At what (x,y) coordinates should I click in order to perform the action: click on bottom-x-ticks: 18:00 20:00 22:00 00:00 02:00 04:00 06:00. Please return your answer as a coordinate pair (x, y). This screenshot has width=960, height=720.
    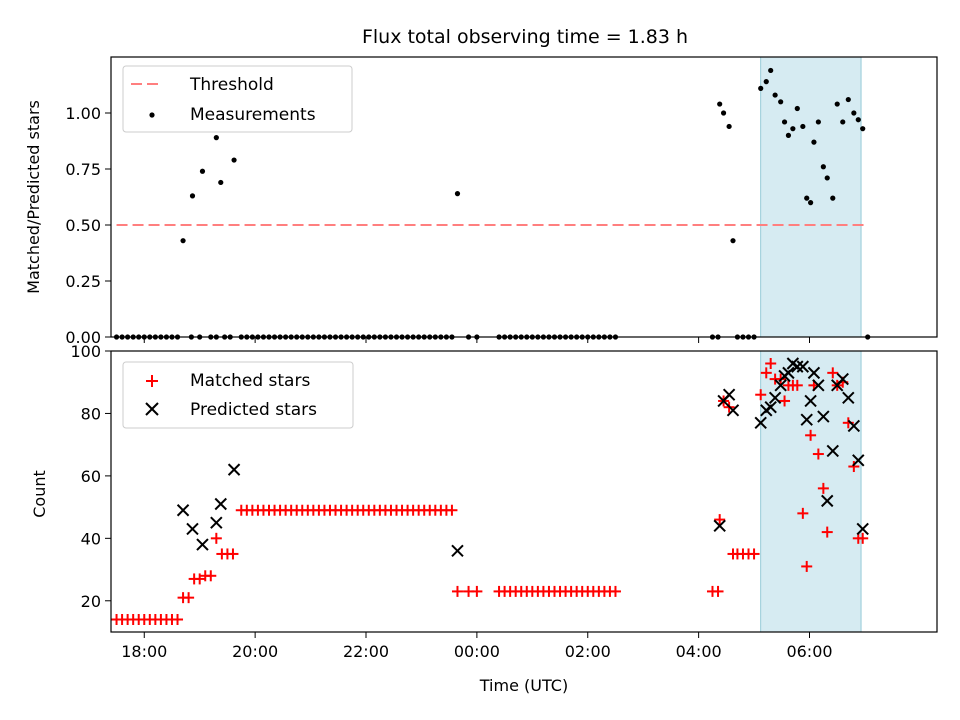
    Looking at the image, I should click on (477, 646).